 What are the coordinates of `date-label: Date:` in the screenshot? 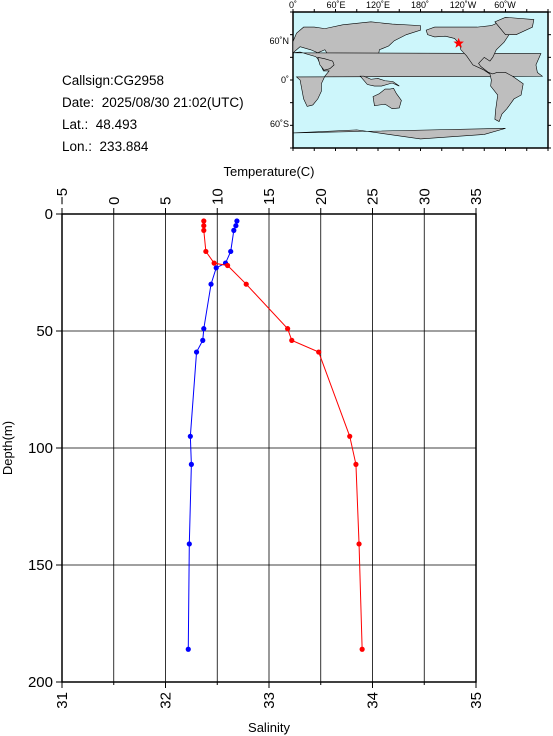 It's located at (78, 102).